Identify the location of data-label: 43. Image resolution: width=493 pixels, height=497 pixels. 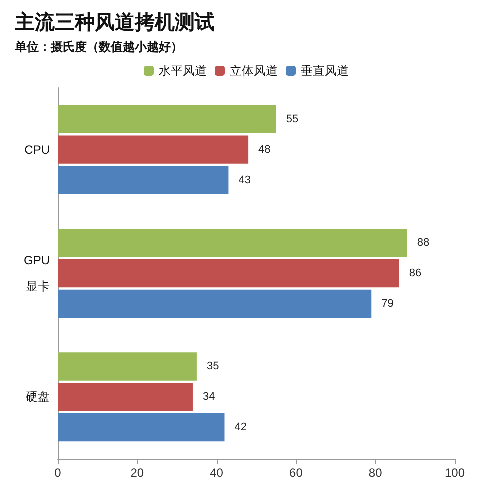
(244, 180).